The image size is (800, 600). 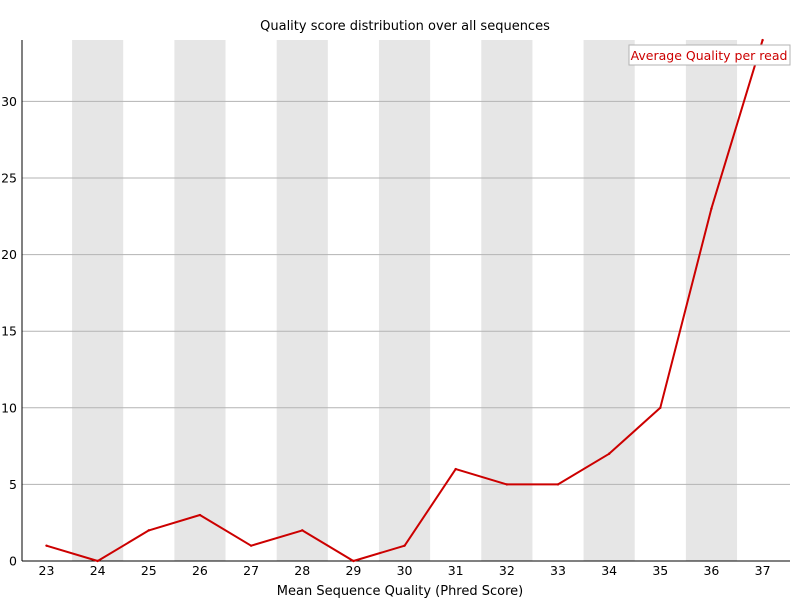 I want to click on y-tick-label-5: 5, so click(x=13, y=484).